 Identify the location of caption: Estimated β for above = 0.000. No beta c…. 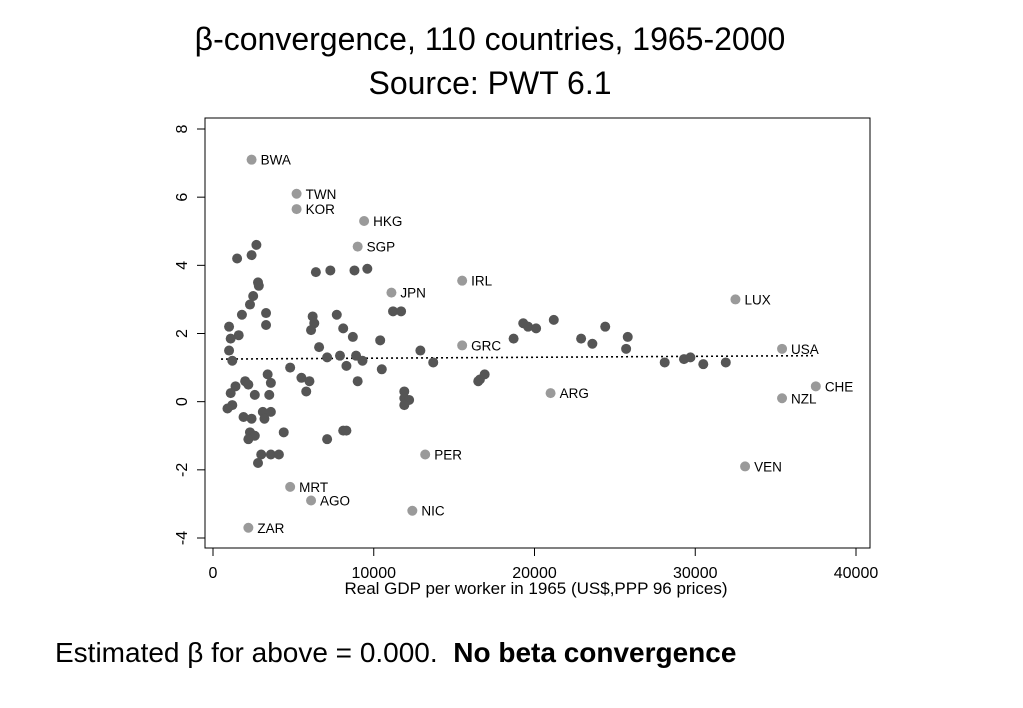
(395, 653).